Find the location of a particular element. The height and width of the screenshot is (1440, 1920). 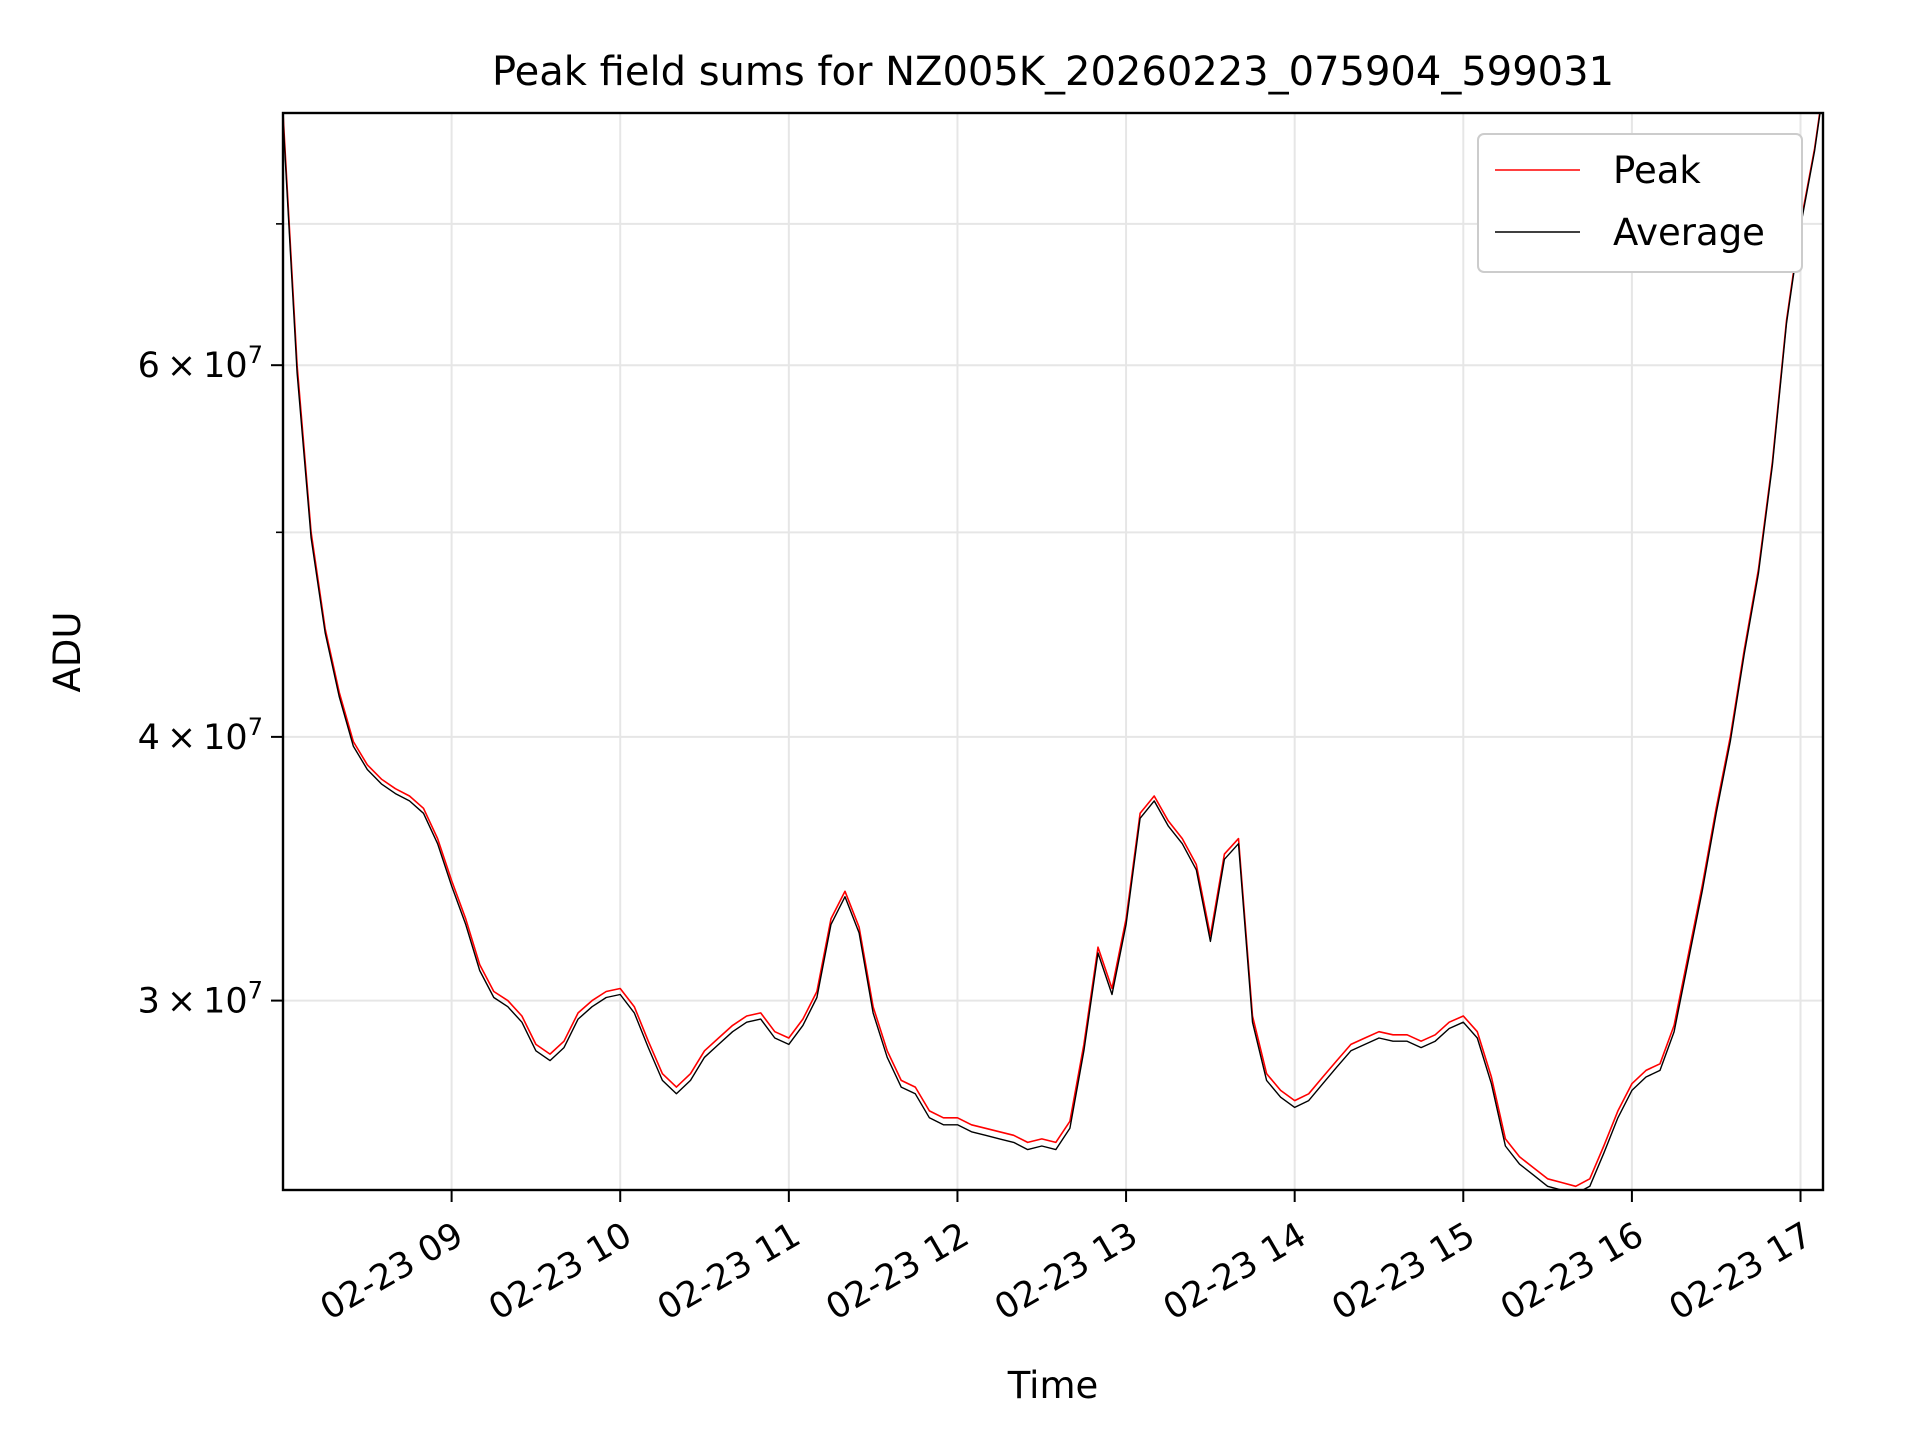

legend-label-peak: Peak is located at coordinates (1657, 170).